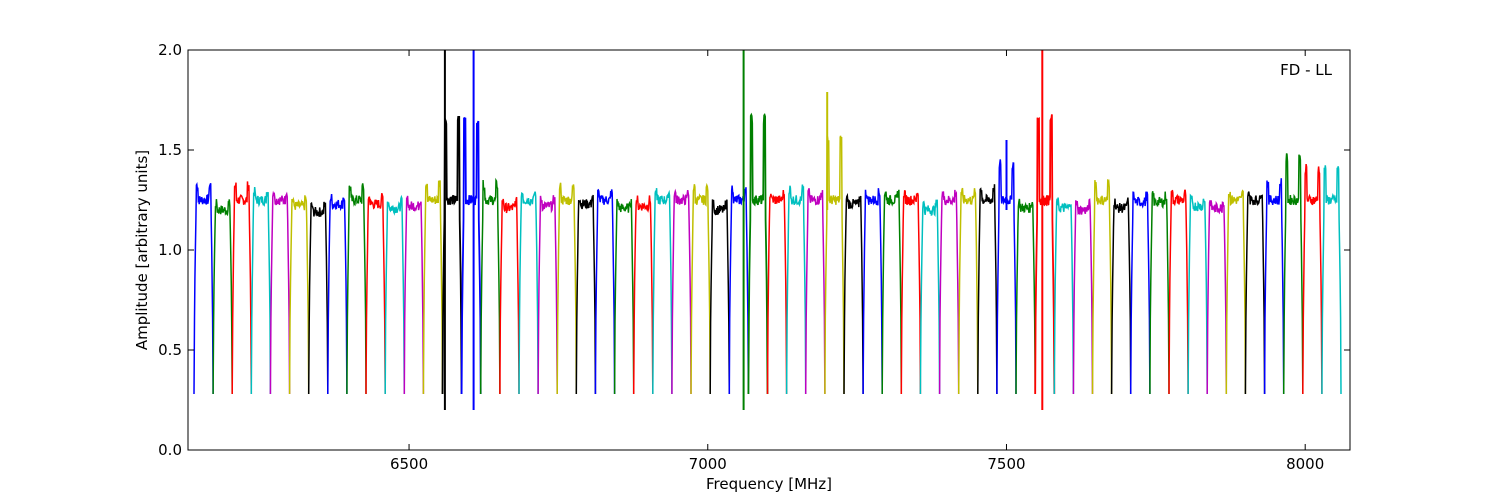  I want to click on y-axis-label: Amplitude [arbitrary units], so click(142, 250).